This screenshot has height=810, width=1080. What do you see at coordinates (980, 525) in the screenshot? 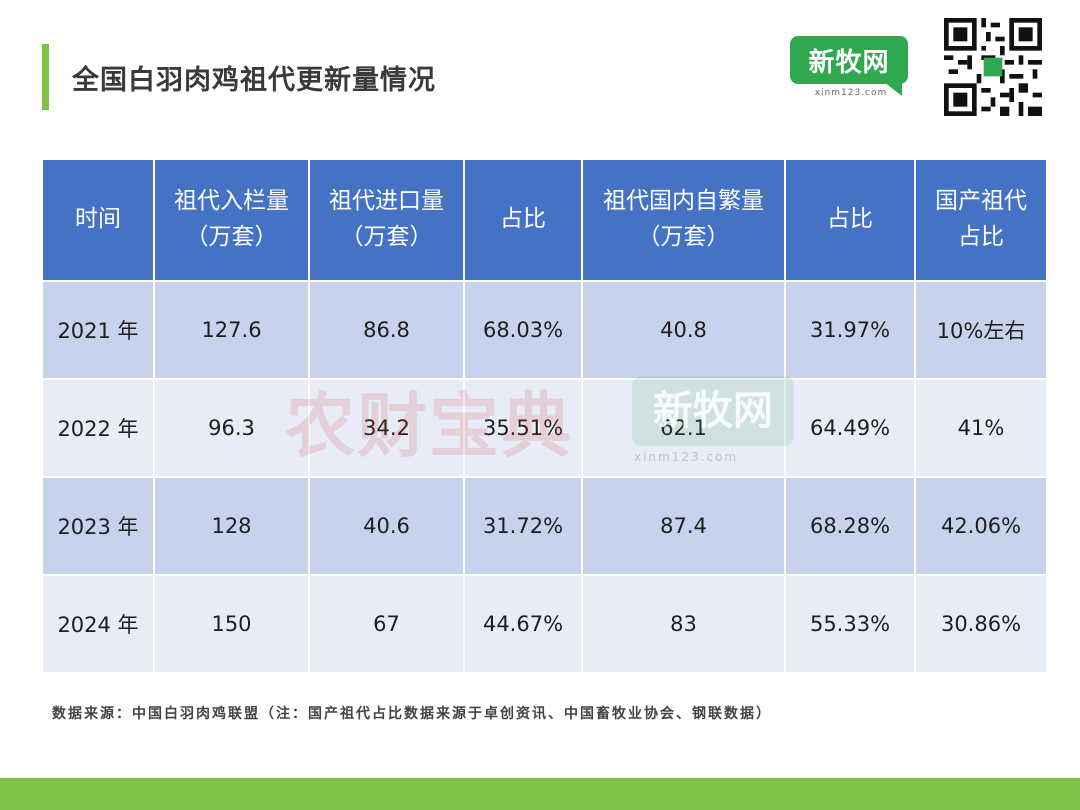
I see `cell-native-share: 42.06%` at bounding box center [980, 525].